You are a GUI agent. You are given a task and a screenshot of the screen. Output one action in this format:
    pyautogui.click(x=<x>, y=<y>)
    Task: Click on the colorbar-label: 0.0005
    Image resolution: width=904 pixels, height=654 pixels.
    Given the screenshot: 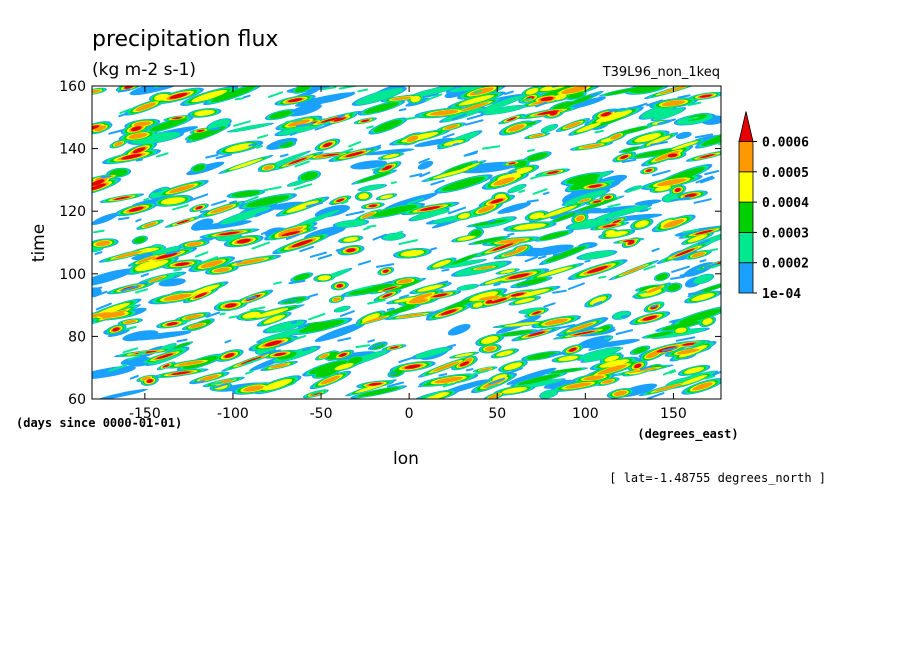 What is the action you would take?
    pyautogui.click(x=785, y=173)
    